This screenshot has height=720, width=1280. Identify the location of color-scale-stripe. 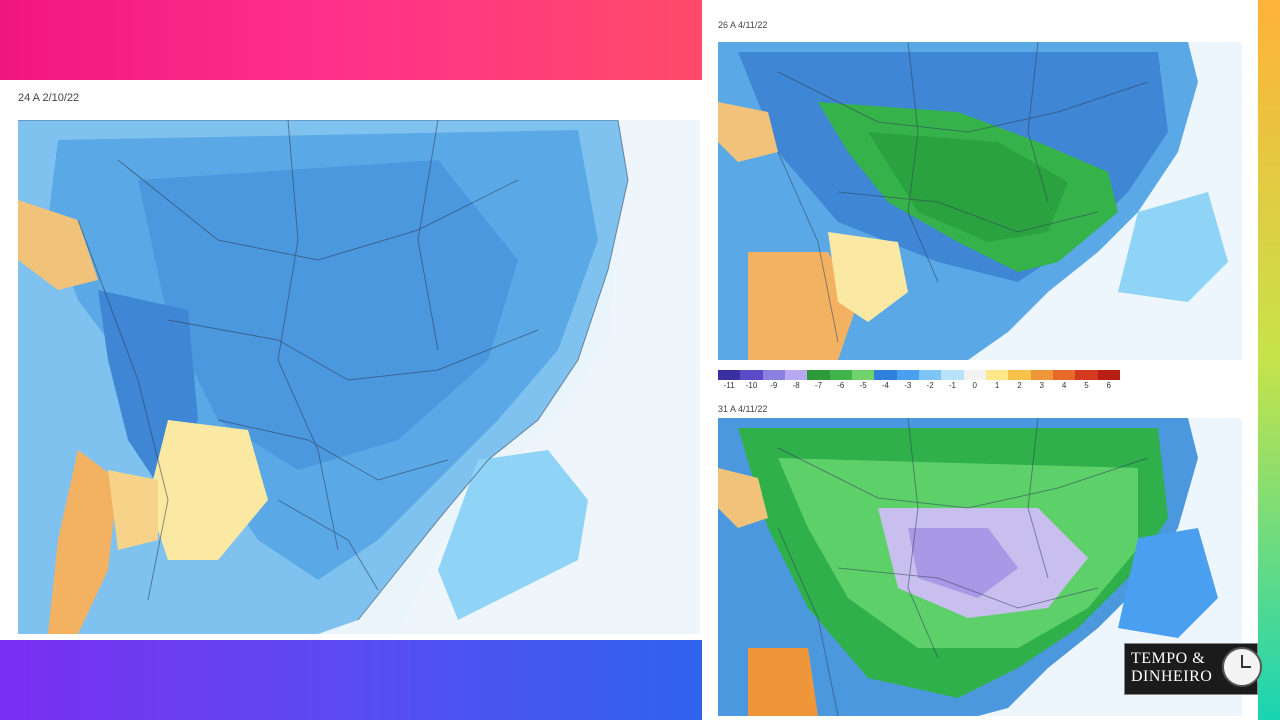
(919, 375).